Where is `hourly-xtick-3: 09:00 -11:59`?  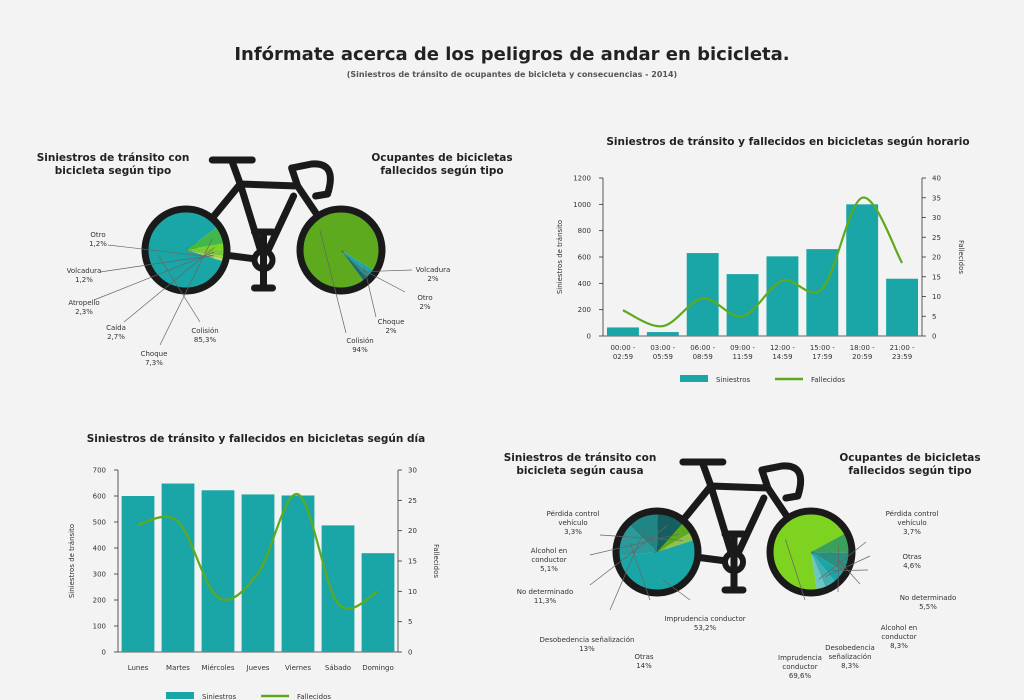 hourly-xtick-3: 09:00 -11:59 is located at coordinates (742, 352).